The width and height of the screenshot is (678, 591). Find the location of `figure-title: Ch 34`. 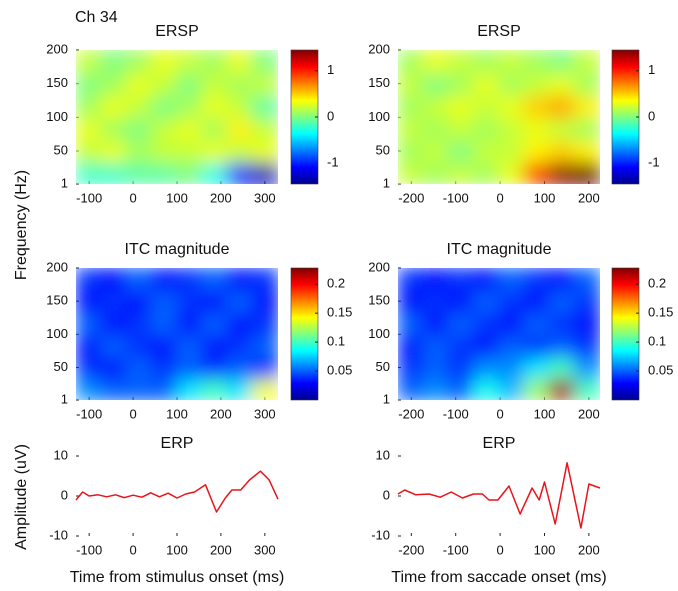

figure-title: Ch 34 is located at coordinates (96, 17).